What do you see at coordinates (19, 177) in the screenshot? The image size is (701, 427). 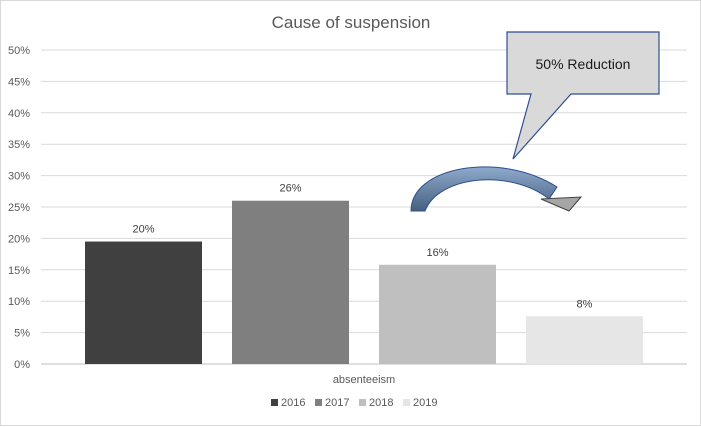 I see `y-tick-label: 30%` at bounding box center [19, 177].